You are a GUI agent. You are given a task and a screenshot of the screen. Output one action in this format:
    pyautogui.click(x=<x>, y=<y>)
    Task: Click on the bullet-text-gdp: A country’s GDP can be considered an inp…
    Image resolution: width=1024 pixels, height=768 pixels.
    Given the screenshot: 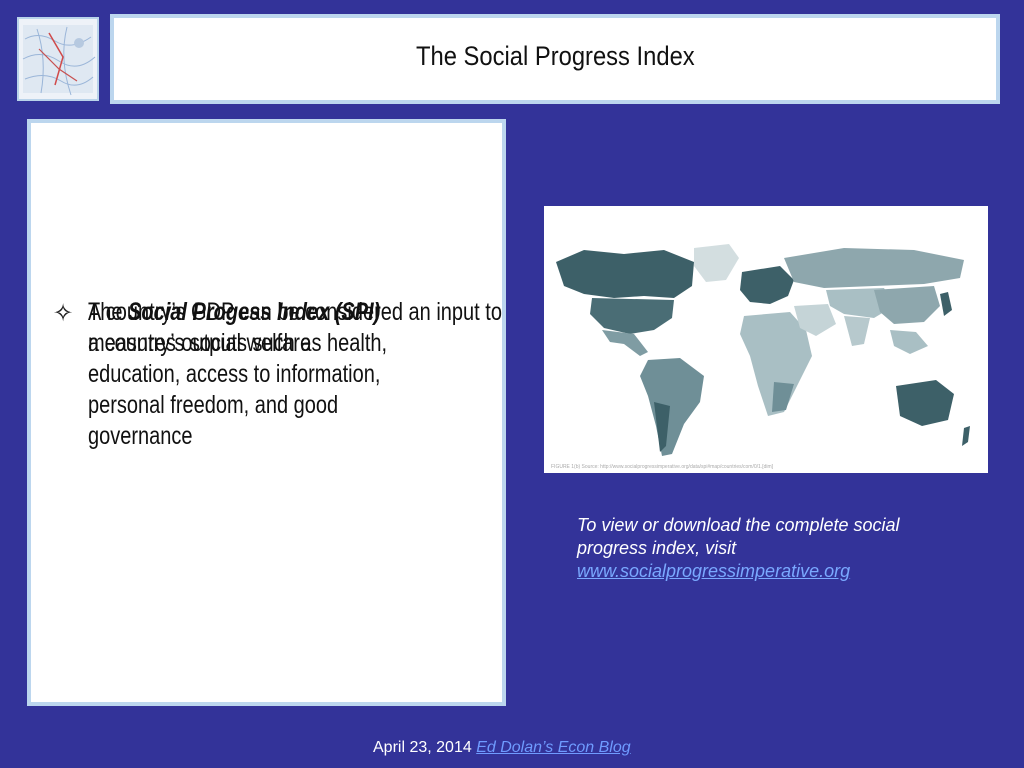 What is the action you would take?
    pyautogui.click(x=295, y=327)
    